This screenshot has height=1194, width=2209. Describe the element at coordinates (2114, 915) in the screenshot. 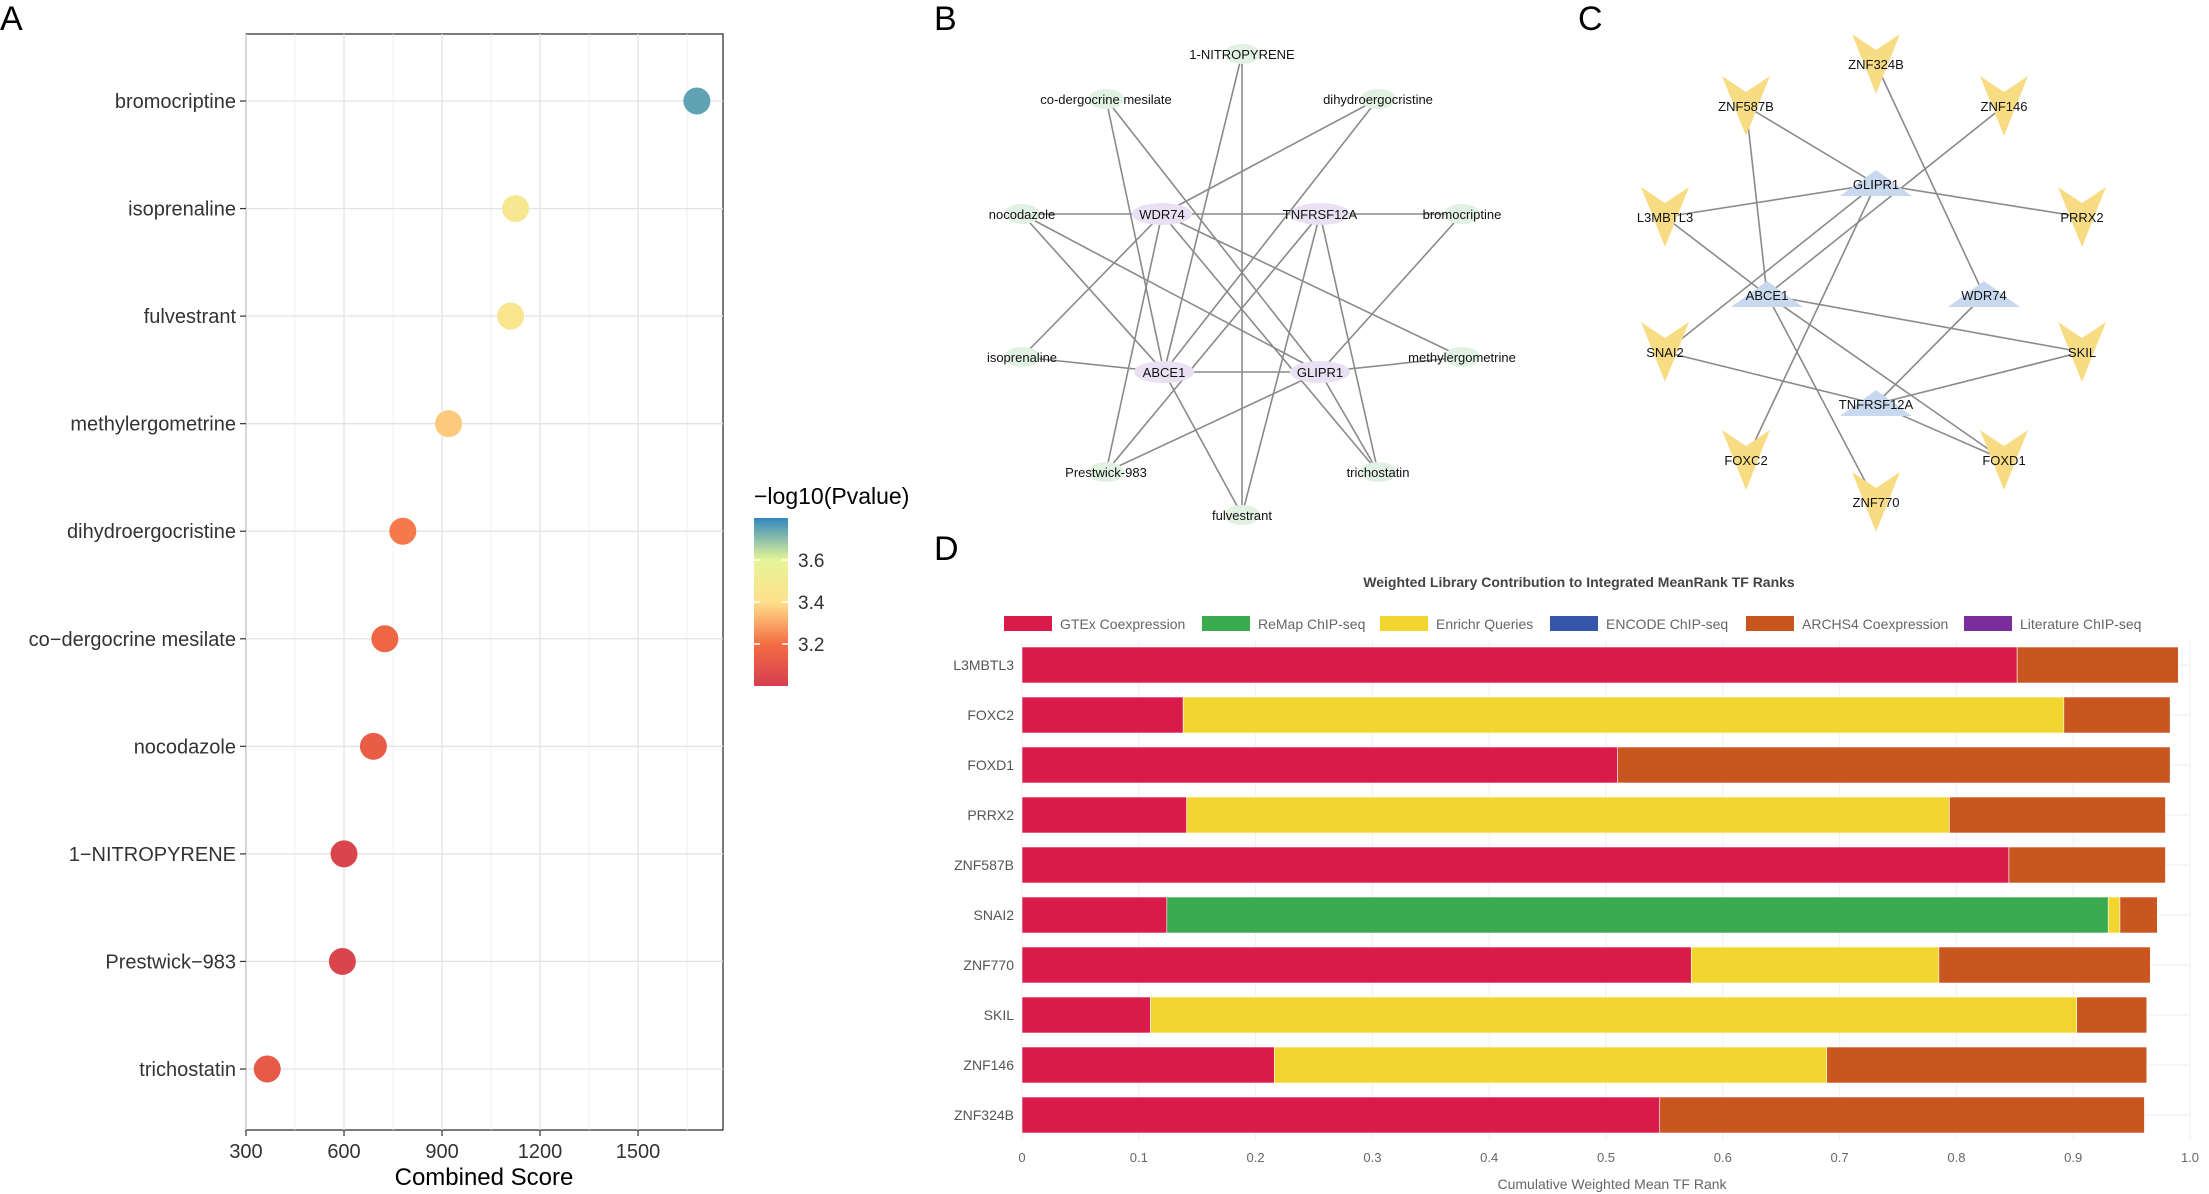

I see `bar-snai2-enrichr-queries` at that location.